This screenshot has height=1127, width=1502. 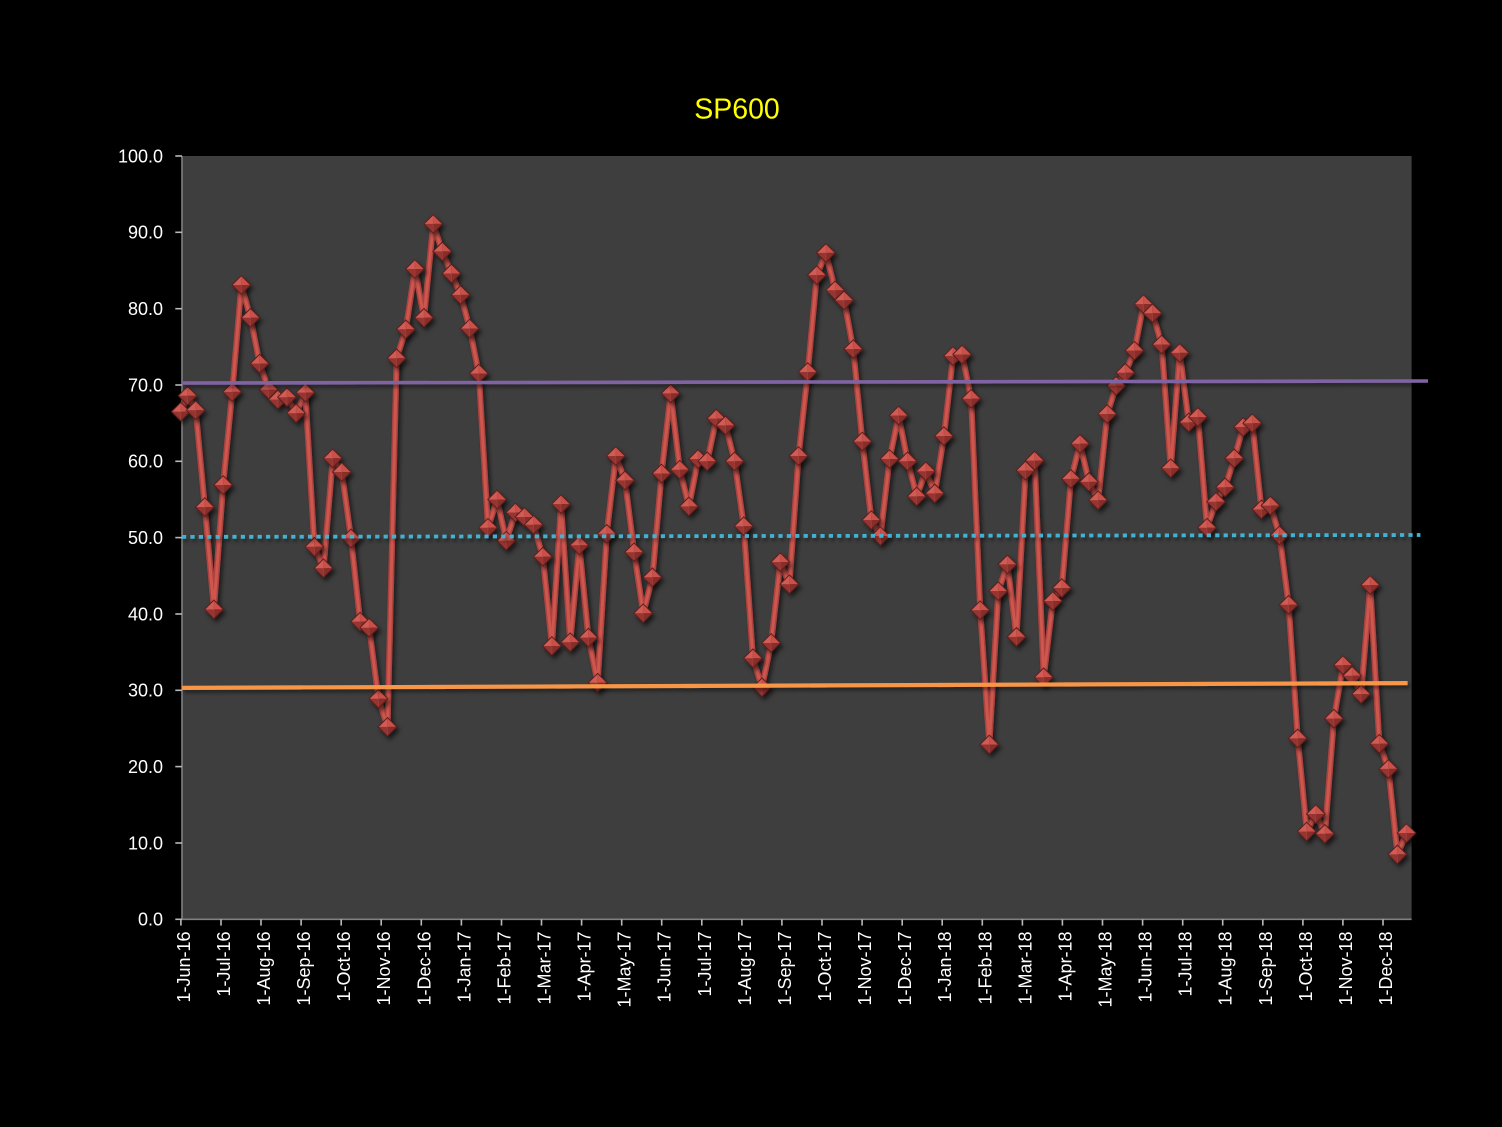 What do you see at coordinates (905, 969) in the screenshot?
I see `svg-text: 1-Dec-17` at bounding box center [905, 969].